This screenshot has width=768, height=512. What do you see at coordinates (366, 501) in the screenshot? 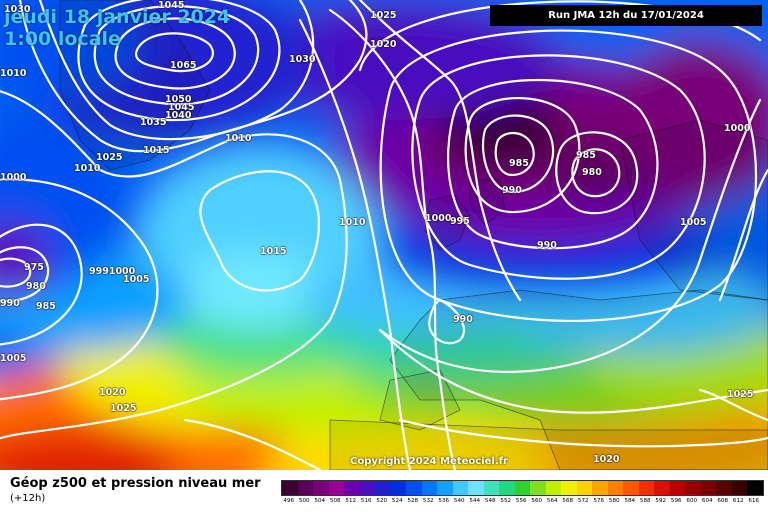
I see `scale-value: 516` at bounding box center [366, 501].